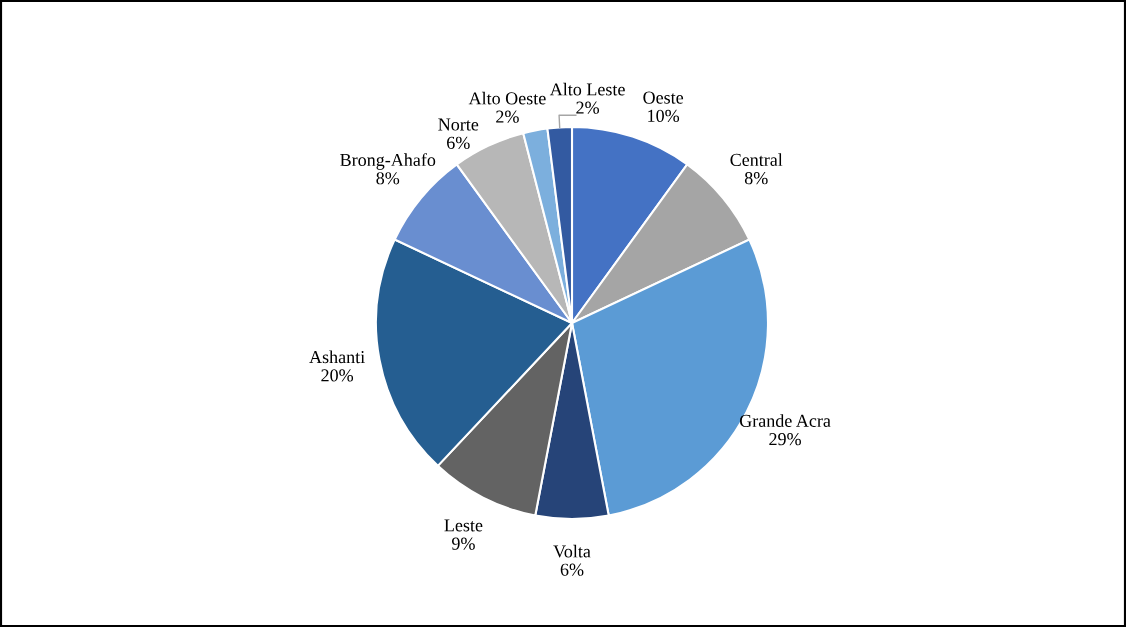  Describe the element at coordinates (572, 551) in the screenshot. I see `slice-label: Volta` at that location.